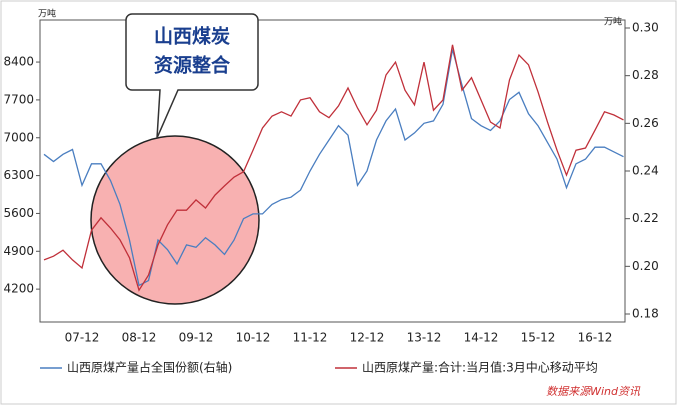 Image resolution: width=677 pixels, height=405 pixels. I want to click on x-tick-label: 11-12, so click(310, 338).